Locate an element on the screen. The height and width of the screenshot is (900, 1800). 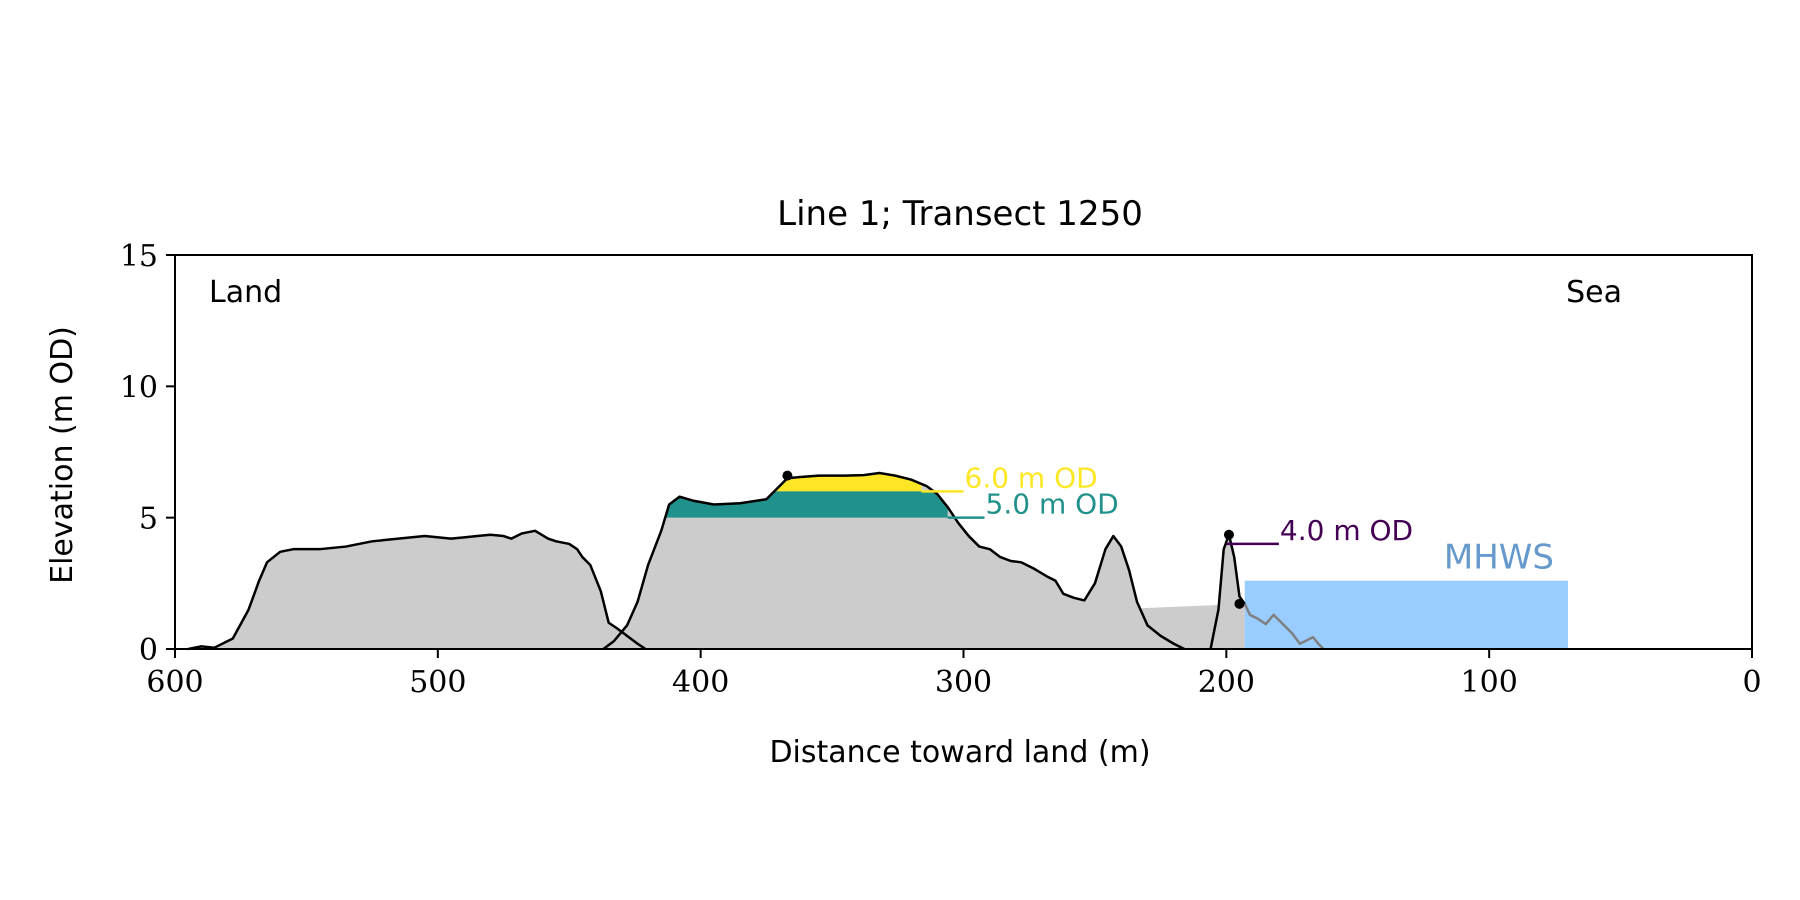
mhws-label: MHWS is located at coordinates (1499, 558).